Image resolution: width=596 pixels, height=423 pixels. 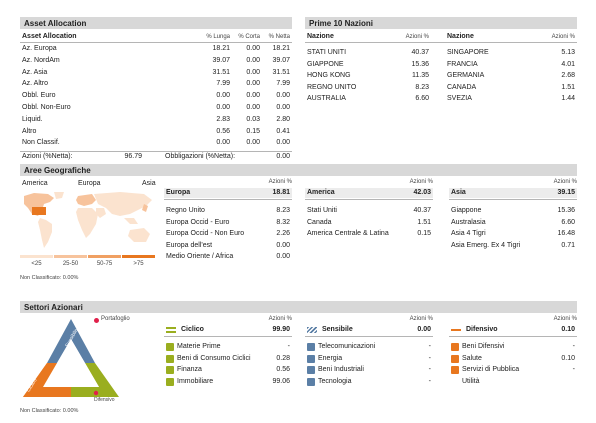 What do you see at coordinates (332, 87) in the screenshot?
I see `nazione-name: REGNO UNITO` at bounding box center [332, 87].